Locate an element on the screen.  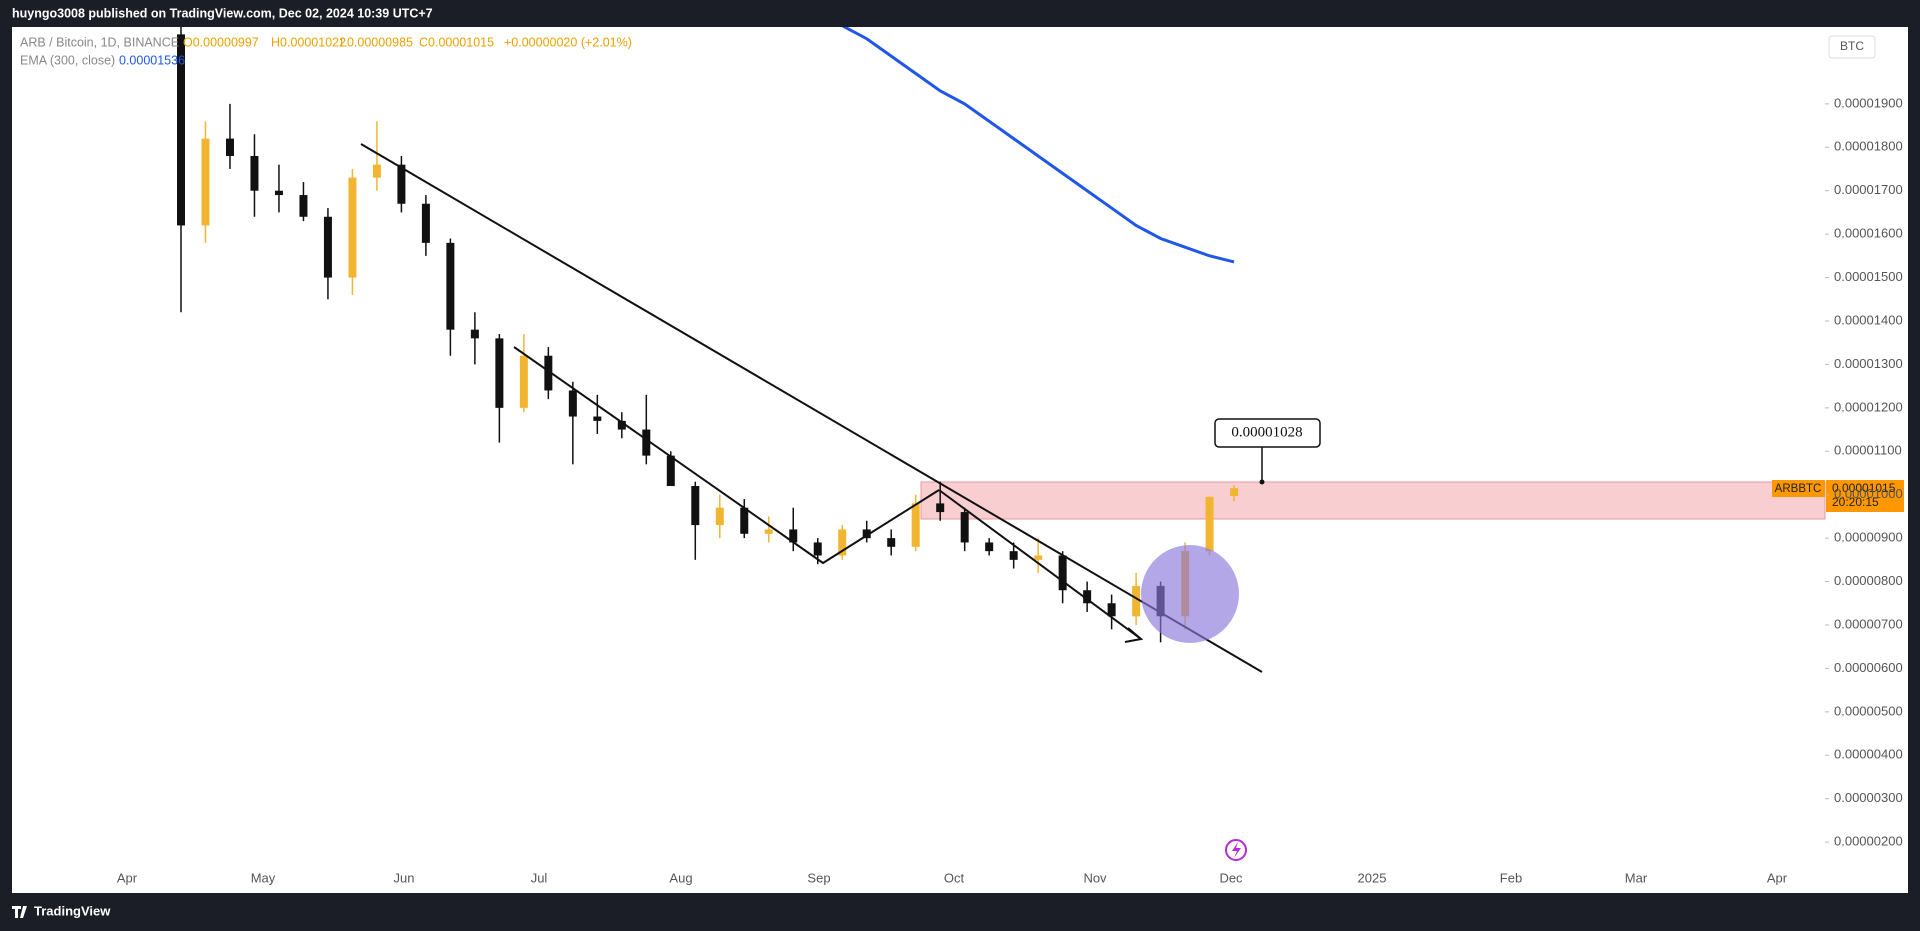
resistance-zone is located at coordinates (1373, 500).